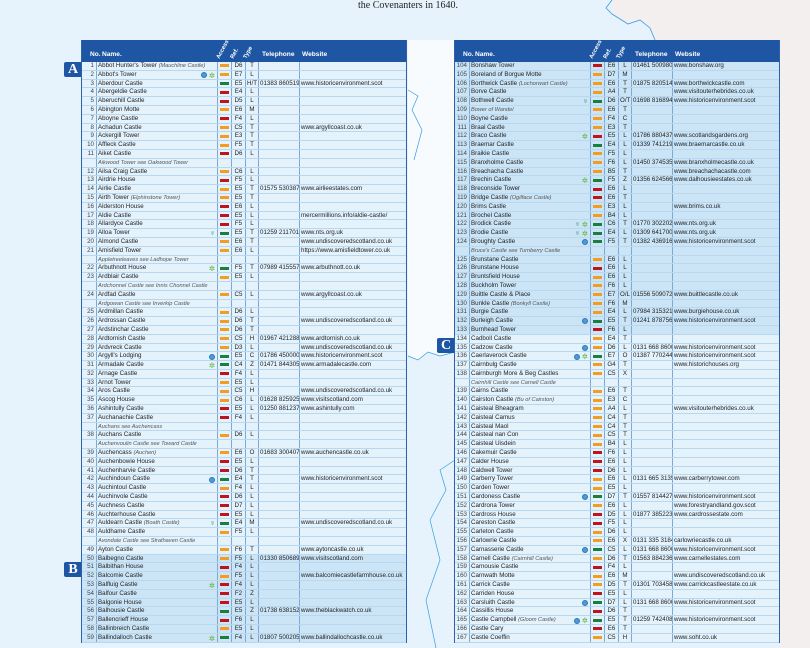 The width and height of the screenshot is (810, 648). What do you see at coordinates (530, 180) in the screenshot?
I see `castle-name: Brechin Castle ✲` at bounding box center [530, 180].